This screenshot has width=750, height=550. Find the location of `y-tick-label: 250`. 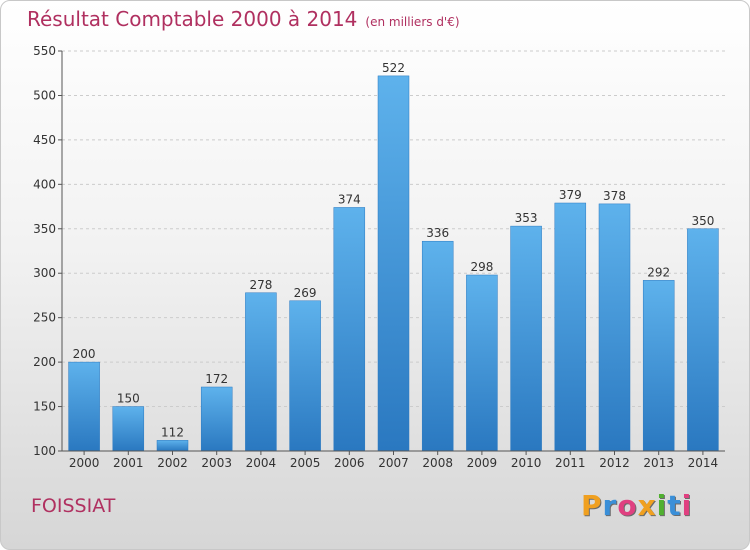

y-tick-label: 250 is located at coordinates (44, 318).